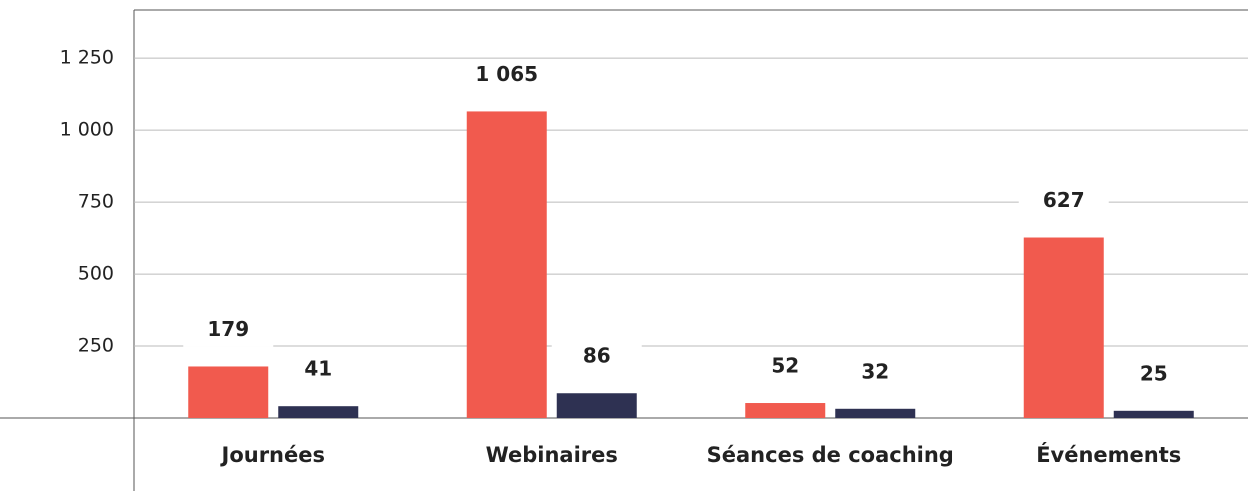  Describe the element at coordinates (1108, 454) in the screenshot. I see `x-tick-label: Événements` at that location.